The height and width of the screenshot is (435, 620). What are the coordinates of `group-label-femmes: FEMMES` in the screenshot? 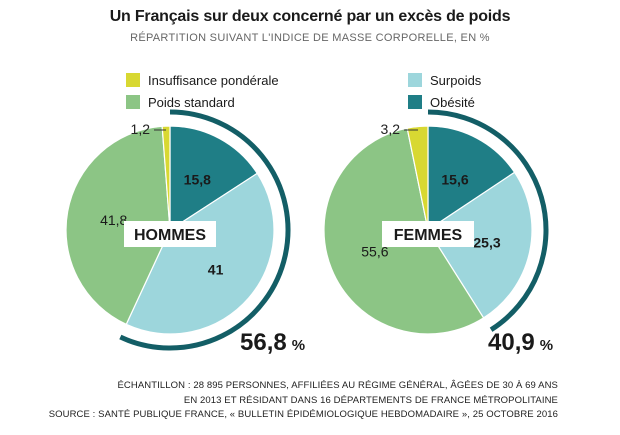 It's located at (428, 235).